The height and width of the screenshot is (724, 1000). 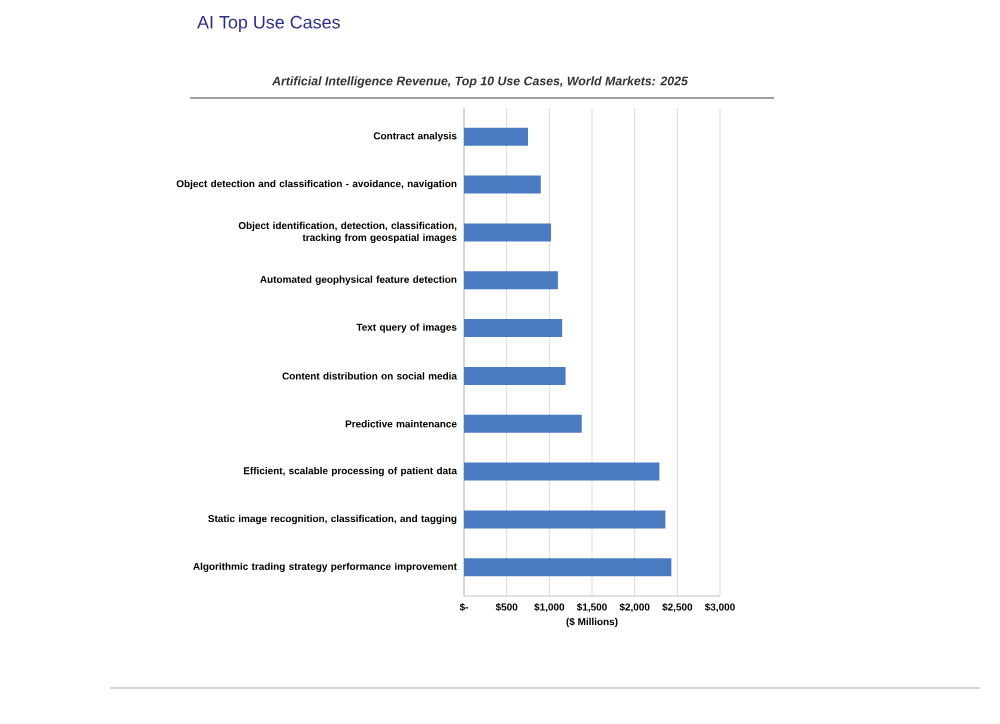 What do you see at coordinates (268, 24) in the screenshot?
I see `text: AI Top Use Cases` at bounding box center [268, 24].